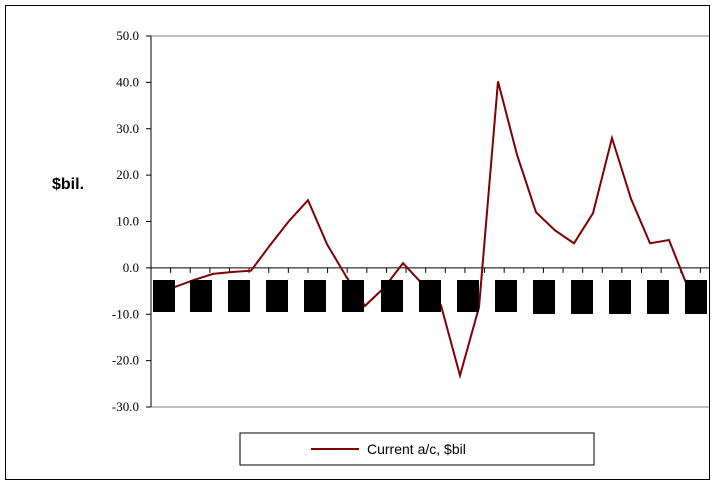 This screenshot has height=482, width=717. What do you see at coordinates (127, 221) in the screenshot?
I see `y-tick-label: 10.0` at bounding box center [127, 221].